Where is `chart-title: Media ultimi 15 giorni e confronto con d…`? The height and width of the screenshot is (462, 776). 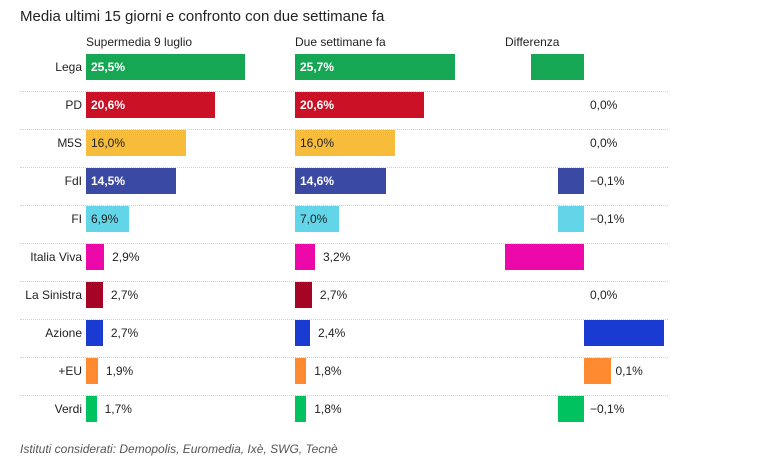
chart-title: Media ultimi 15 giorni e confronto con d… is located at coordinates (202, 16).